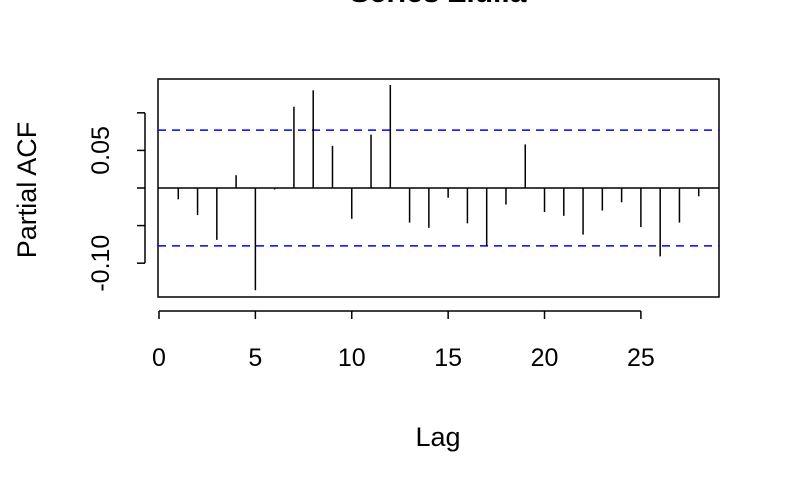  What do you see at coordinates (403, 341) in the screenshot?
I see `x-axis: 0 5 10 15 20 25` at bounding box center [403, 341].